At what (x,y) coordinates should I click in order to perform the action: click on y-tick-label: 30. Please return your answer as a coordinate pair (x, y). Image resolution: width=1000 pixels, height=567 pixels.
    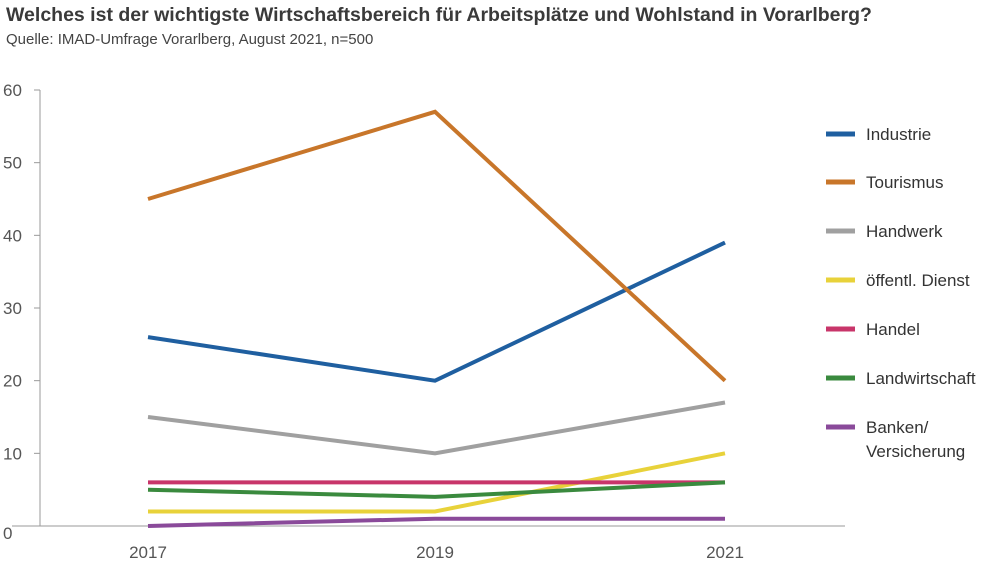
    Looking at the image, I should click on (12, 308).